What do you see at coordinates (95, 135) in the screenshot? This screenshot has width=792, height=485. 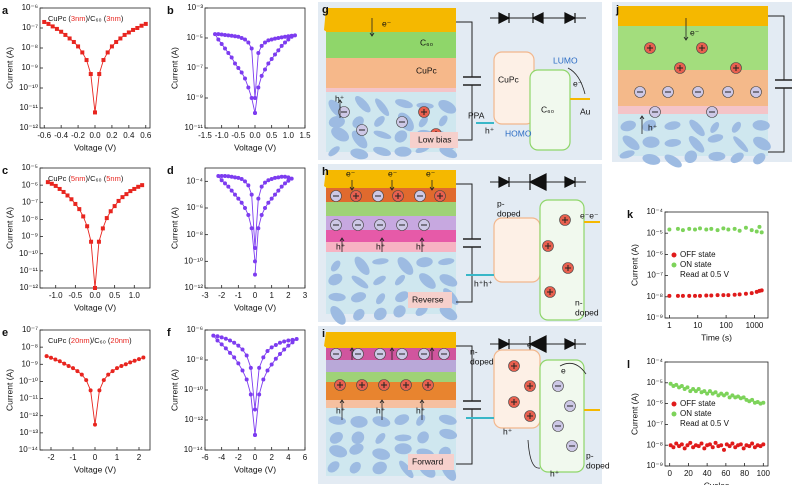 I see `x-tick-label: 0.0` at bounding box center [95, 135].